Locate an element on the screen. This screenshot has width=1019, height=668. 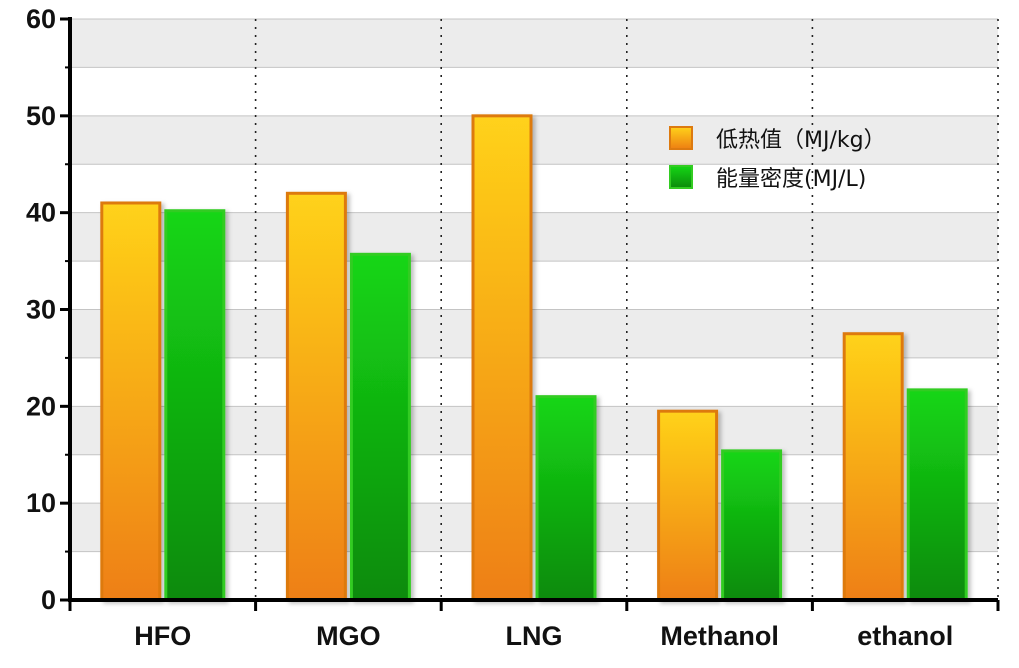
y-axis-ticks: 0 10 20 30 40 50 60 is located at coordinates (48, 309).